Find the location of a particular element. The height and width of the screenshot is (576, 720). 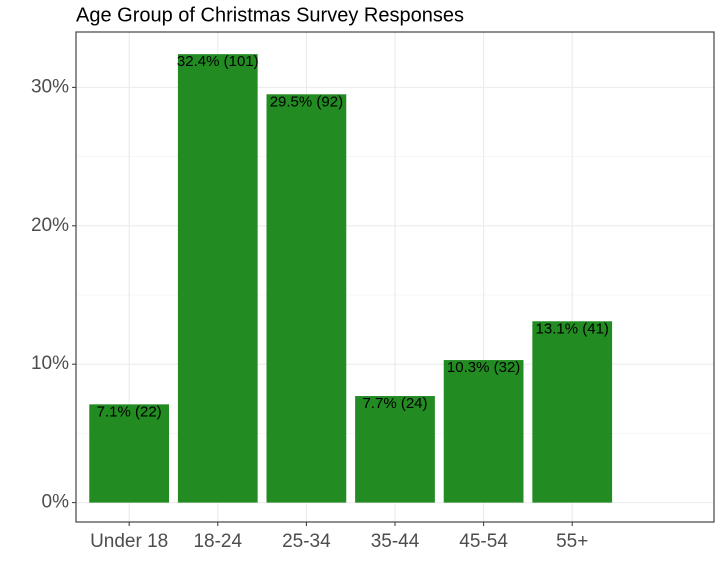

x-tick-label: 18-24 is located at coordinates (217, 541).